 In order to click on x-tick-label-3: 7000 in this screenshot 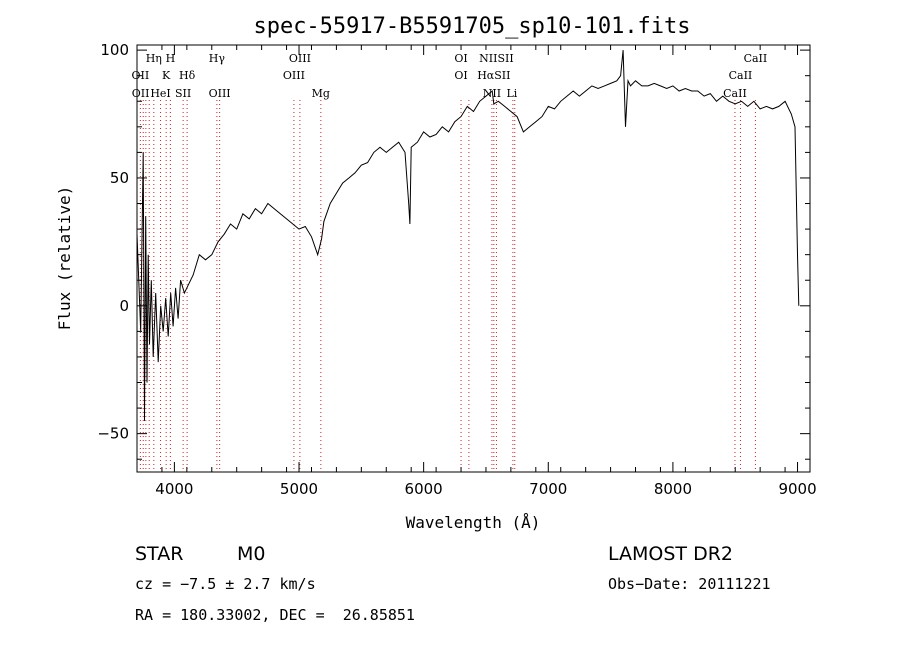, I will do `click(548, 489)`.